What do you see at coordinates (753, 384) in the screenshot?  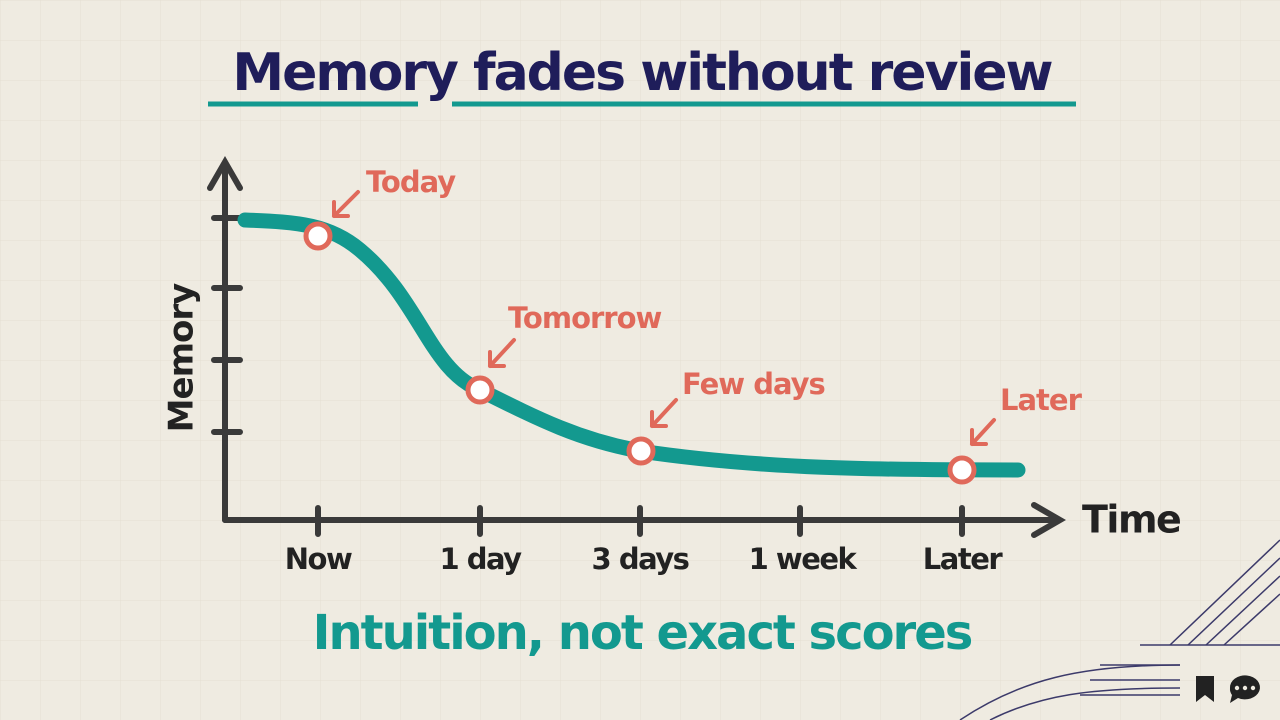 I see `annotation: Few days` at bounding box center [753, 384].